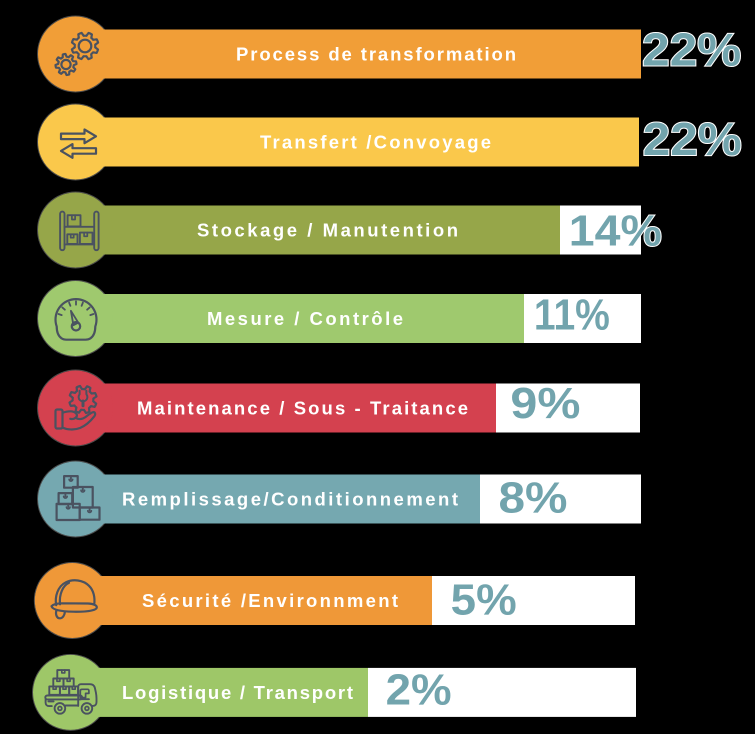  What do you see at coordinates (270, 600) in the screenshot?
I see `svg-text: Sécurité /Environnment` at bounding box center [270, 600].